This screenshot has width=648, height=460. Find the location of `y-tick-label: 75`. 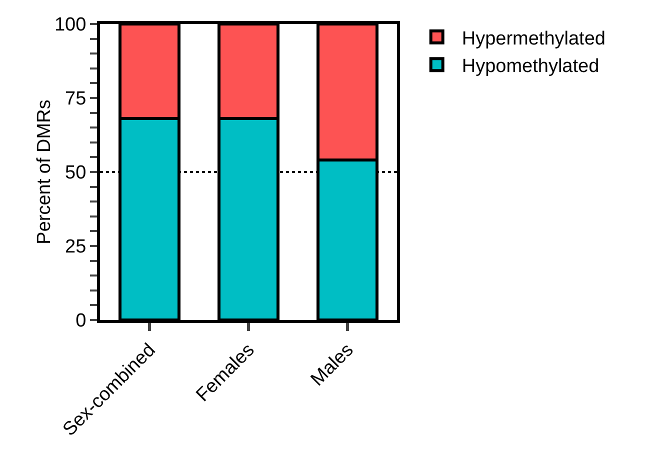

y-tick-label: 75 is located at coordinates (75, 99).